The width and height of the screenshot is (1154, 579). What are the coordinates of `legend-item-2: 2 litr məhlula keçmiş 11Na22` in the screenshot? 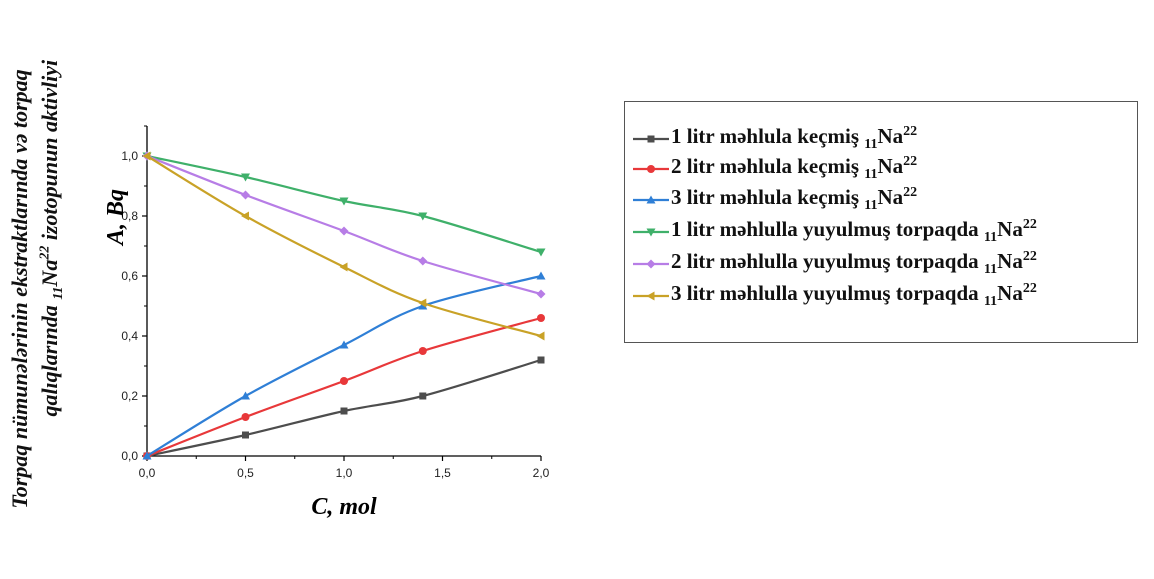 It's located at (771, 169).